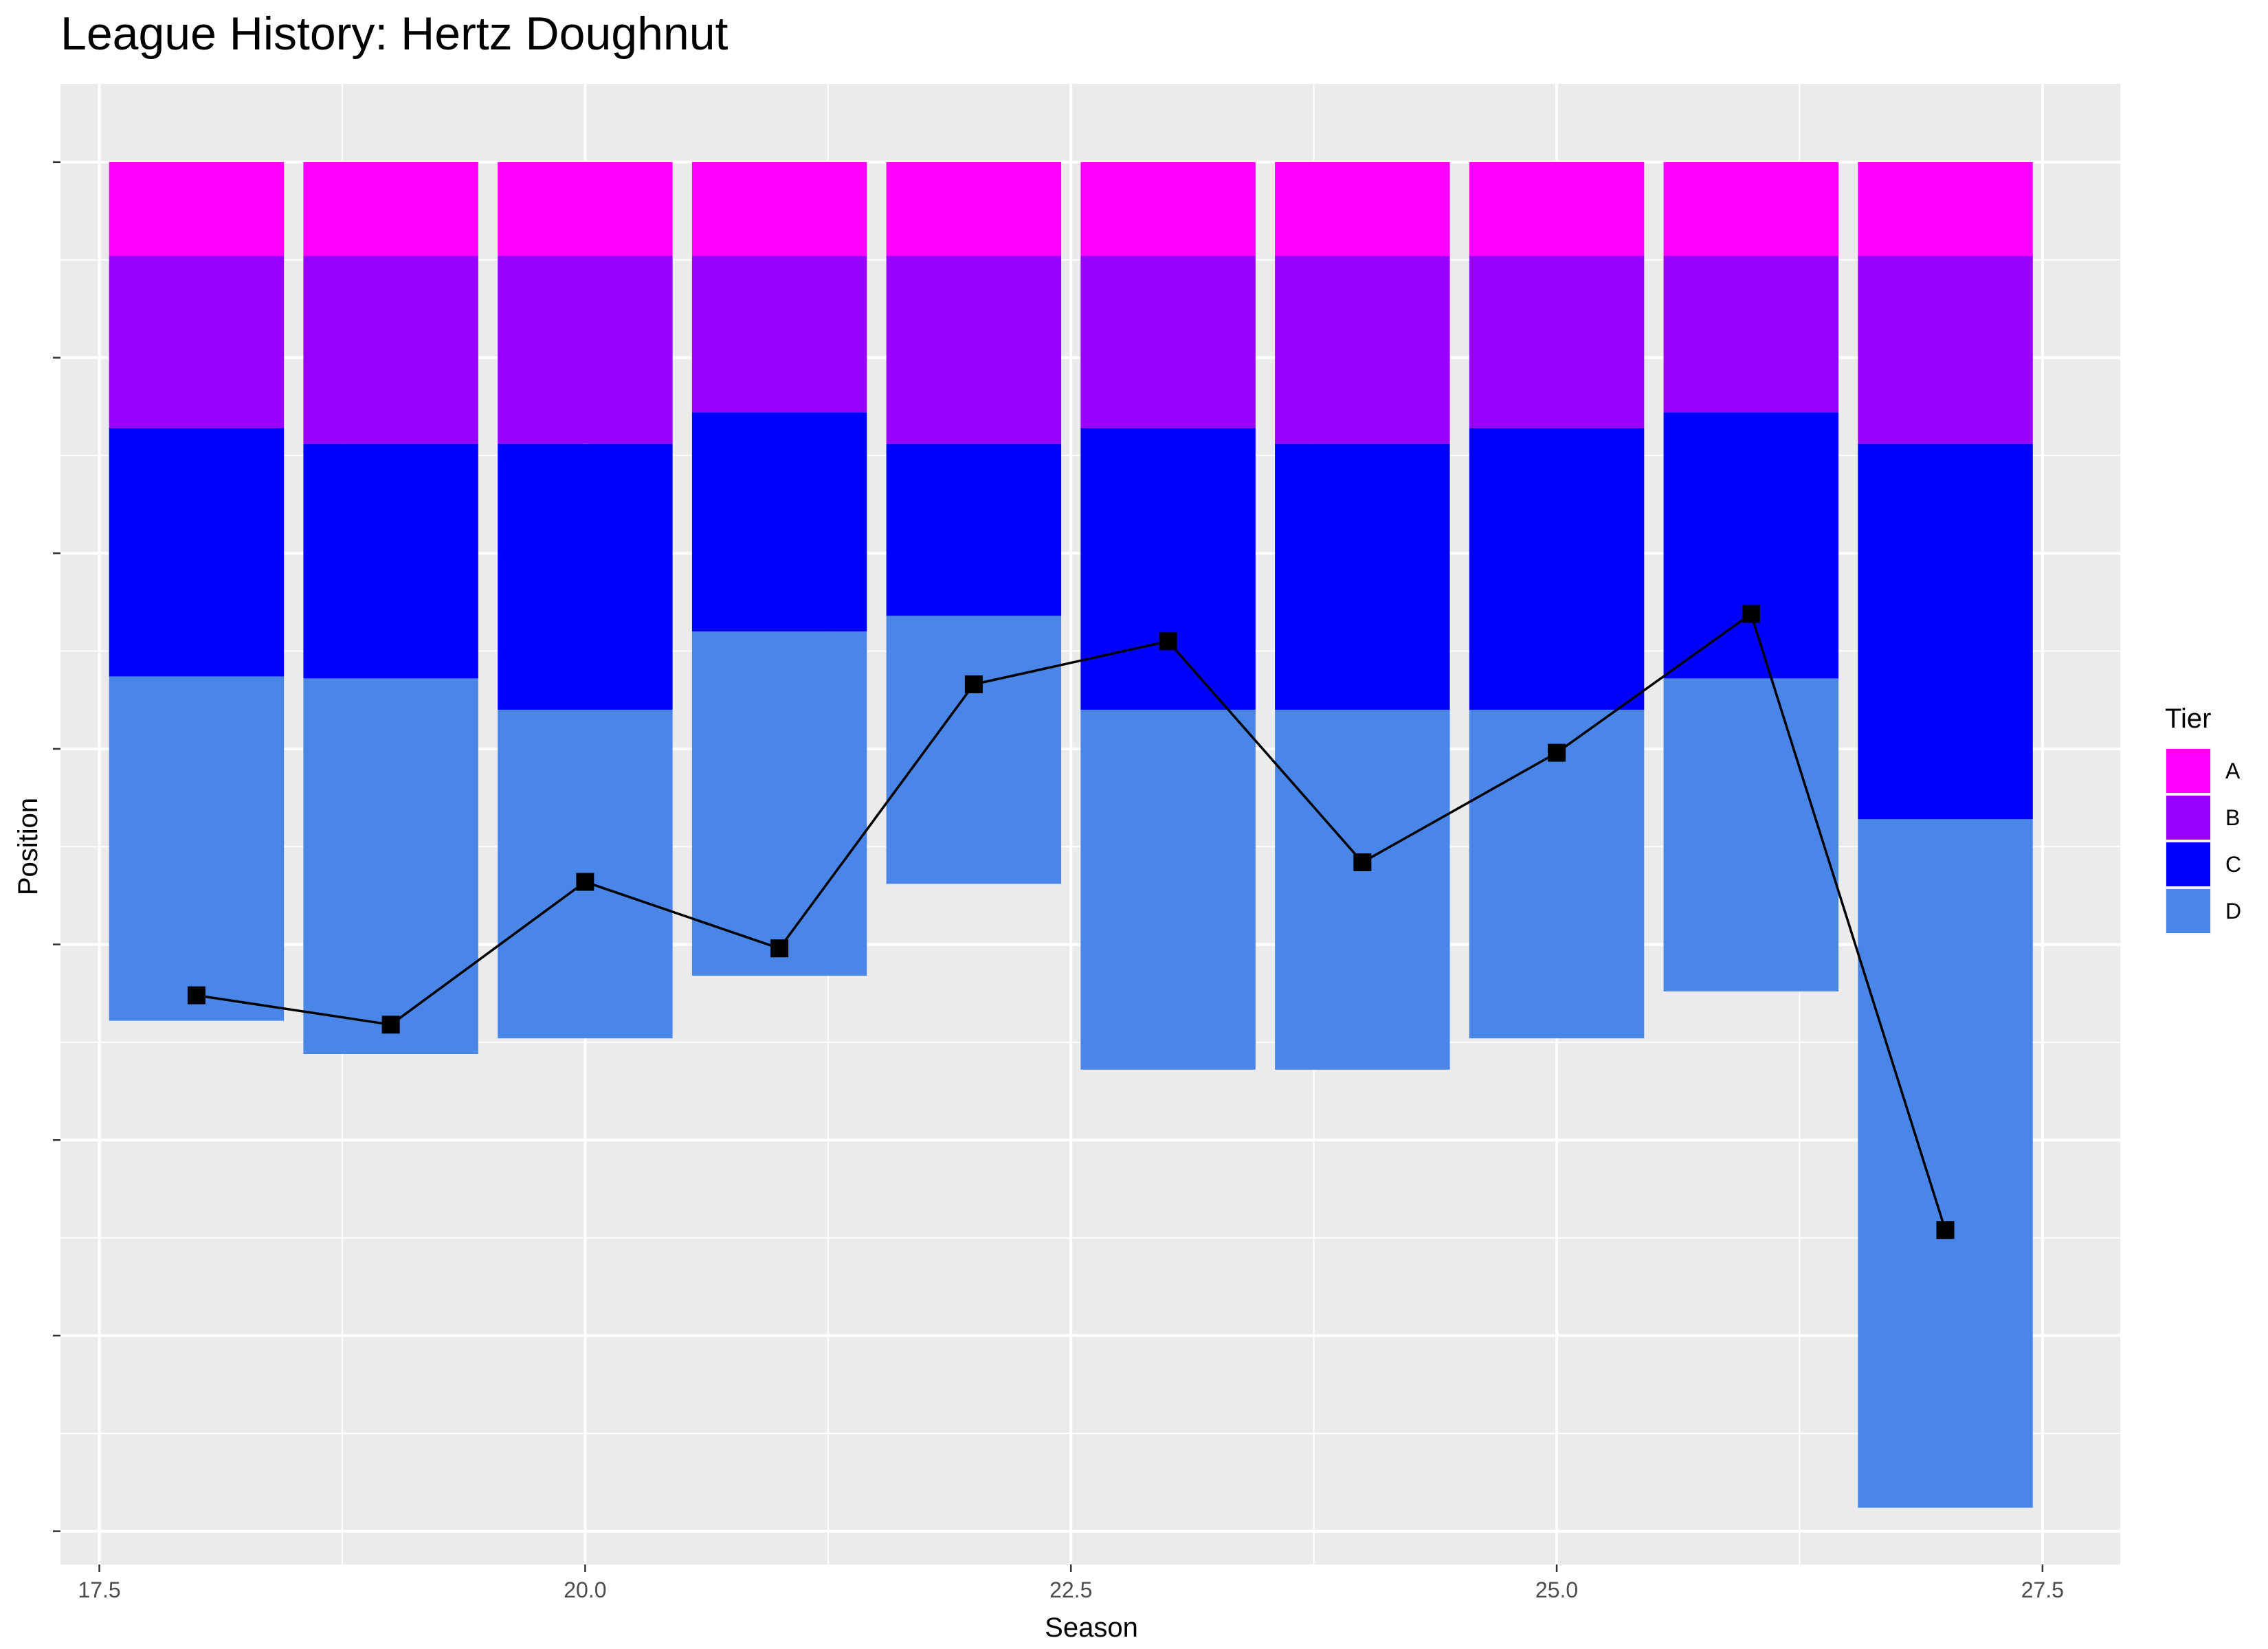  I want to click on legend-title: Tier, so click(2188, 719).